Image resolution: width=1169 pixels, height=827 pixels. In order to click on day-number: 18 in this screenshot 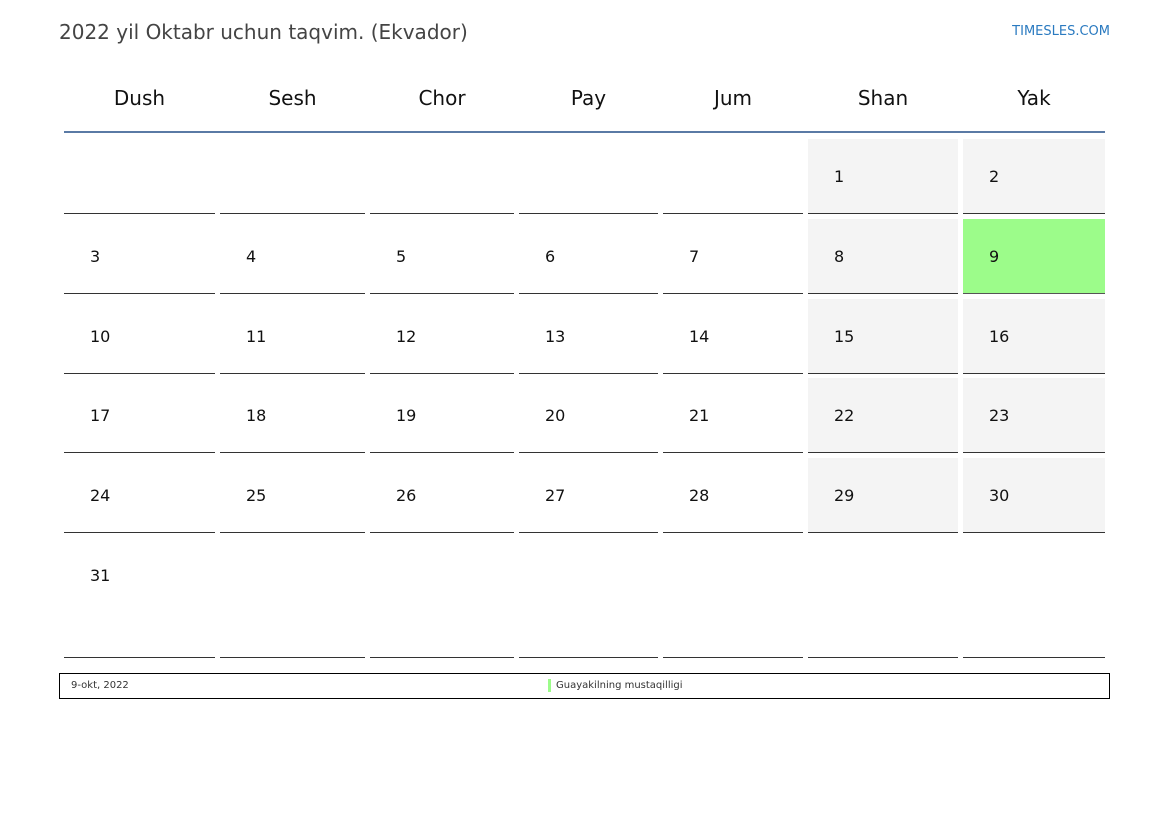, I will do `click(256, 415)`.